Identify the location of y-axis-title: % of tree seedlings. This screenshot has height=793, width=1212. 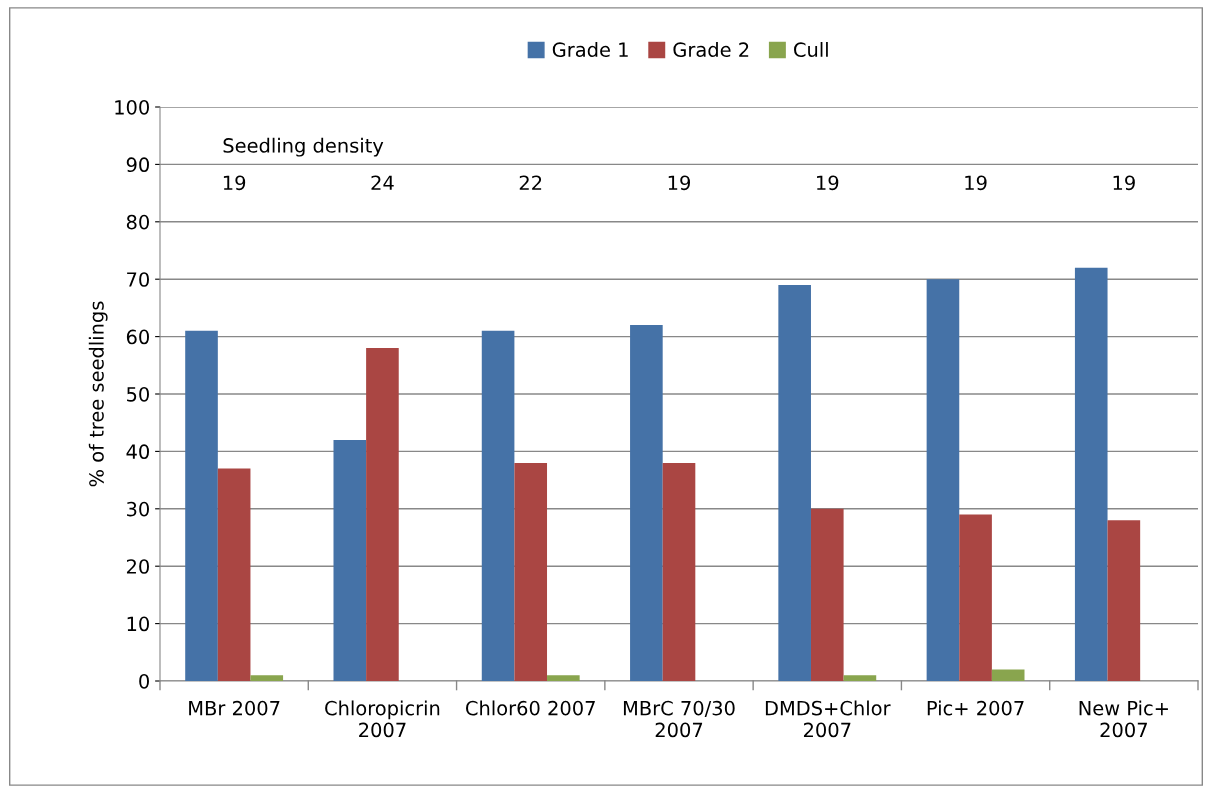
(98, 394).